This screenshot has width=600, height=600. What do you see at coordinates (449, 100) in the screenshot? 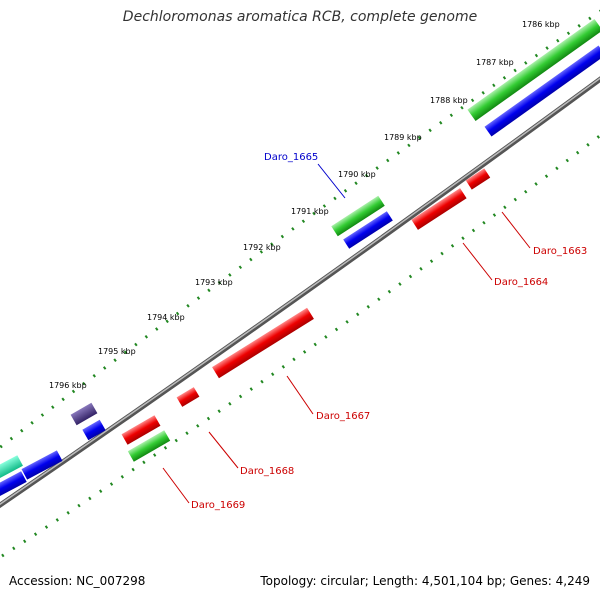
I see `kbp-tick-label: 1788 kbp` at bounding box center [449, 100].